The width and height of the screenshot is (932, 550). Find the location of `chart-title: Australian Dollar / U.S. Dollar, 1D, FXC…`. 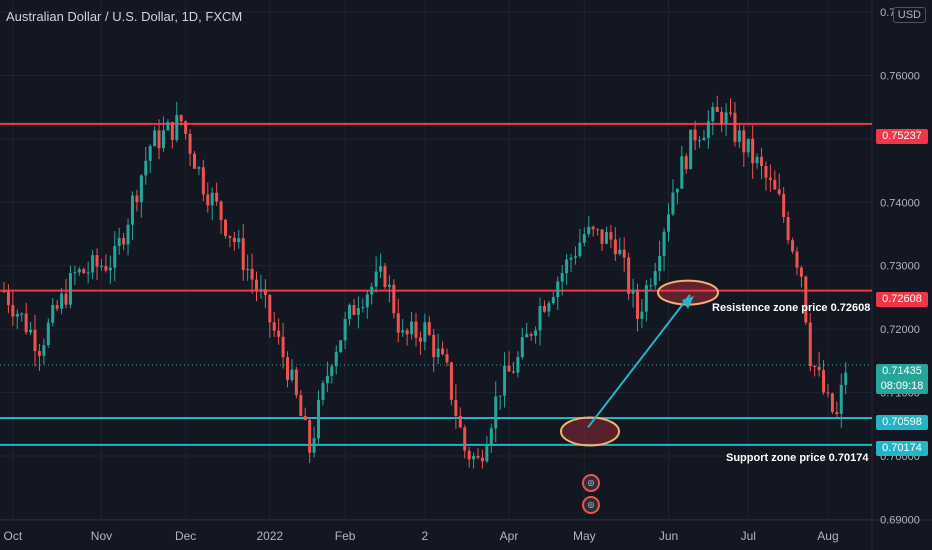

chart-title: Australian Dollar / U.S. Dollar, 1D, FXC… is located at coordinates (124, 16).